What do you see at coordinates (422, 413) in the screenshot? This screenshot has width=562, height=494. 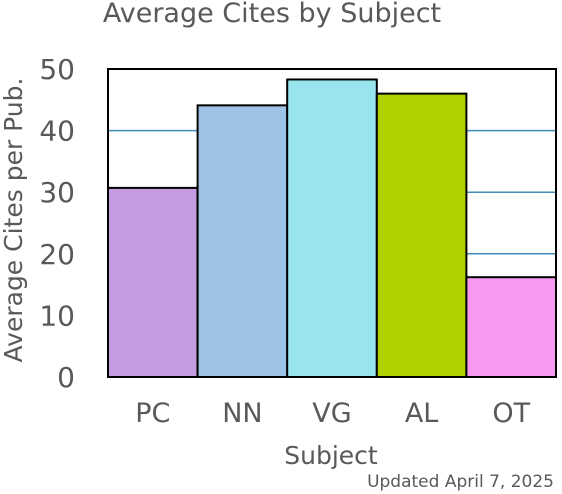 I see `x-tick-label-al: AL` at bounding box center [422, 413].